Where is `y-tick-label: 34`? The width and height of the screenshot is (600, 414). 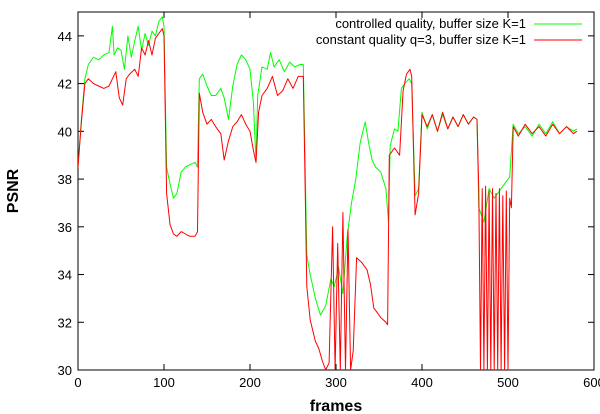
y-tick-label: 34 is located at coordinates (65, 275).